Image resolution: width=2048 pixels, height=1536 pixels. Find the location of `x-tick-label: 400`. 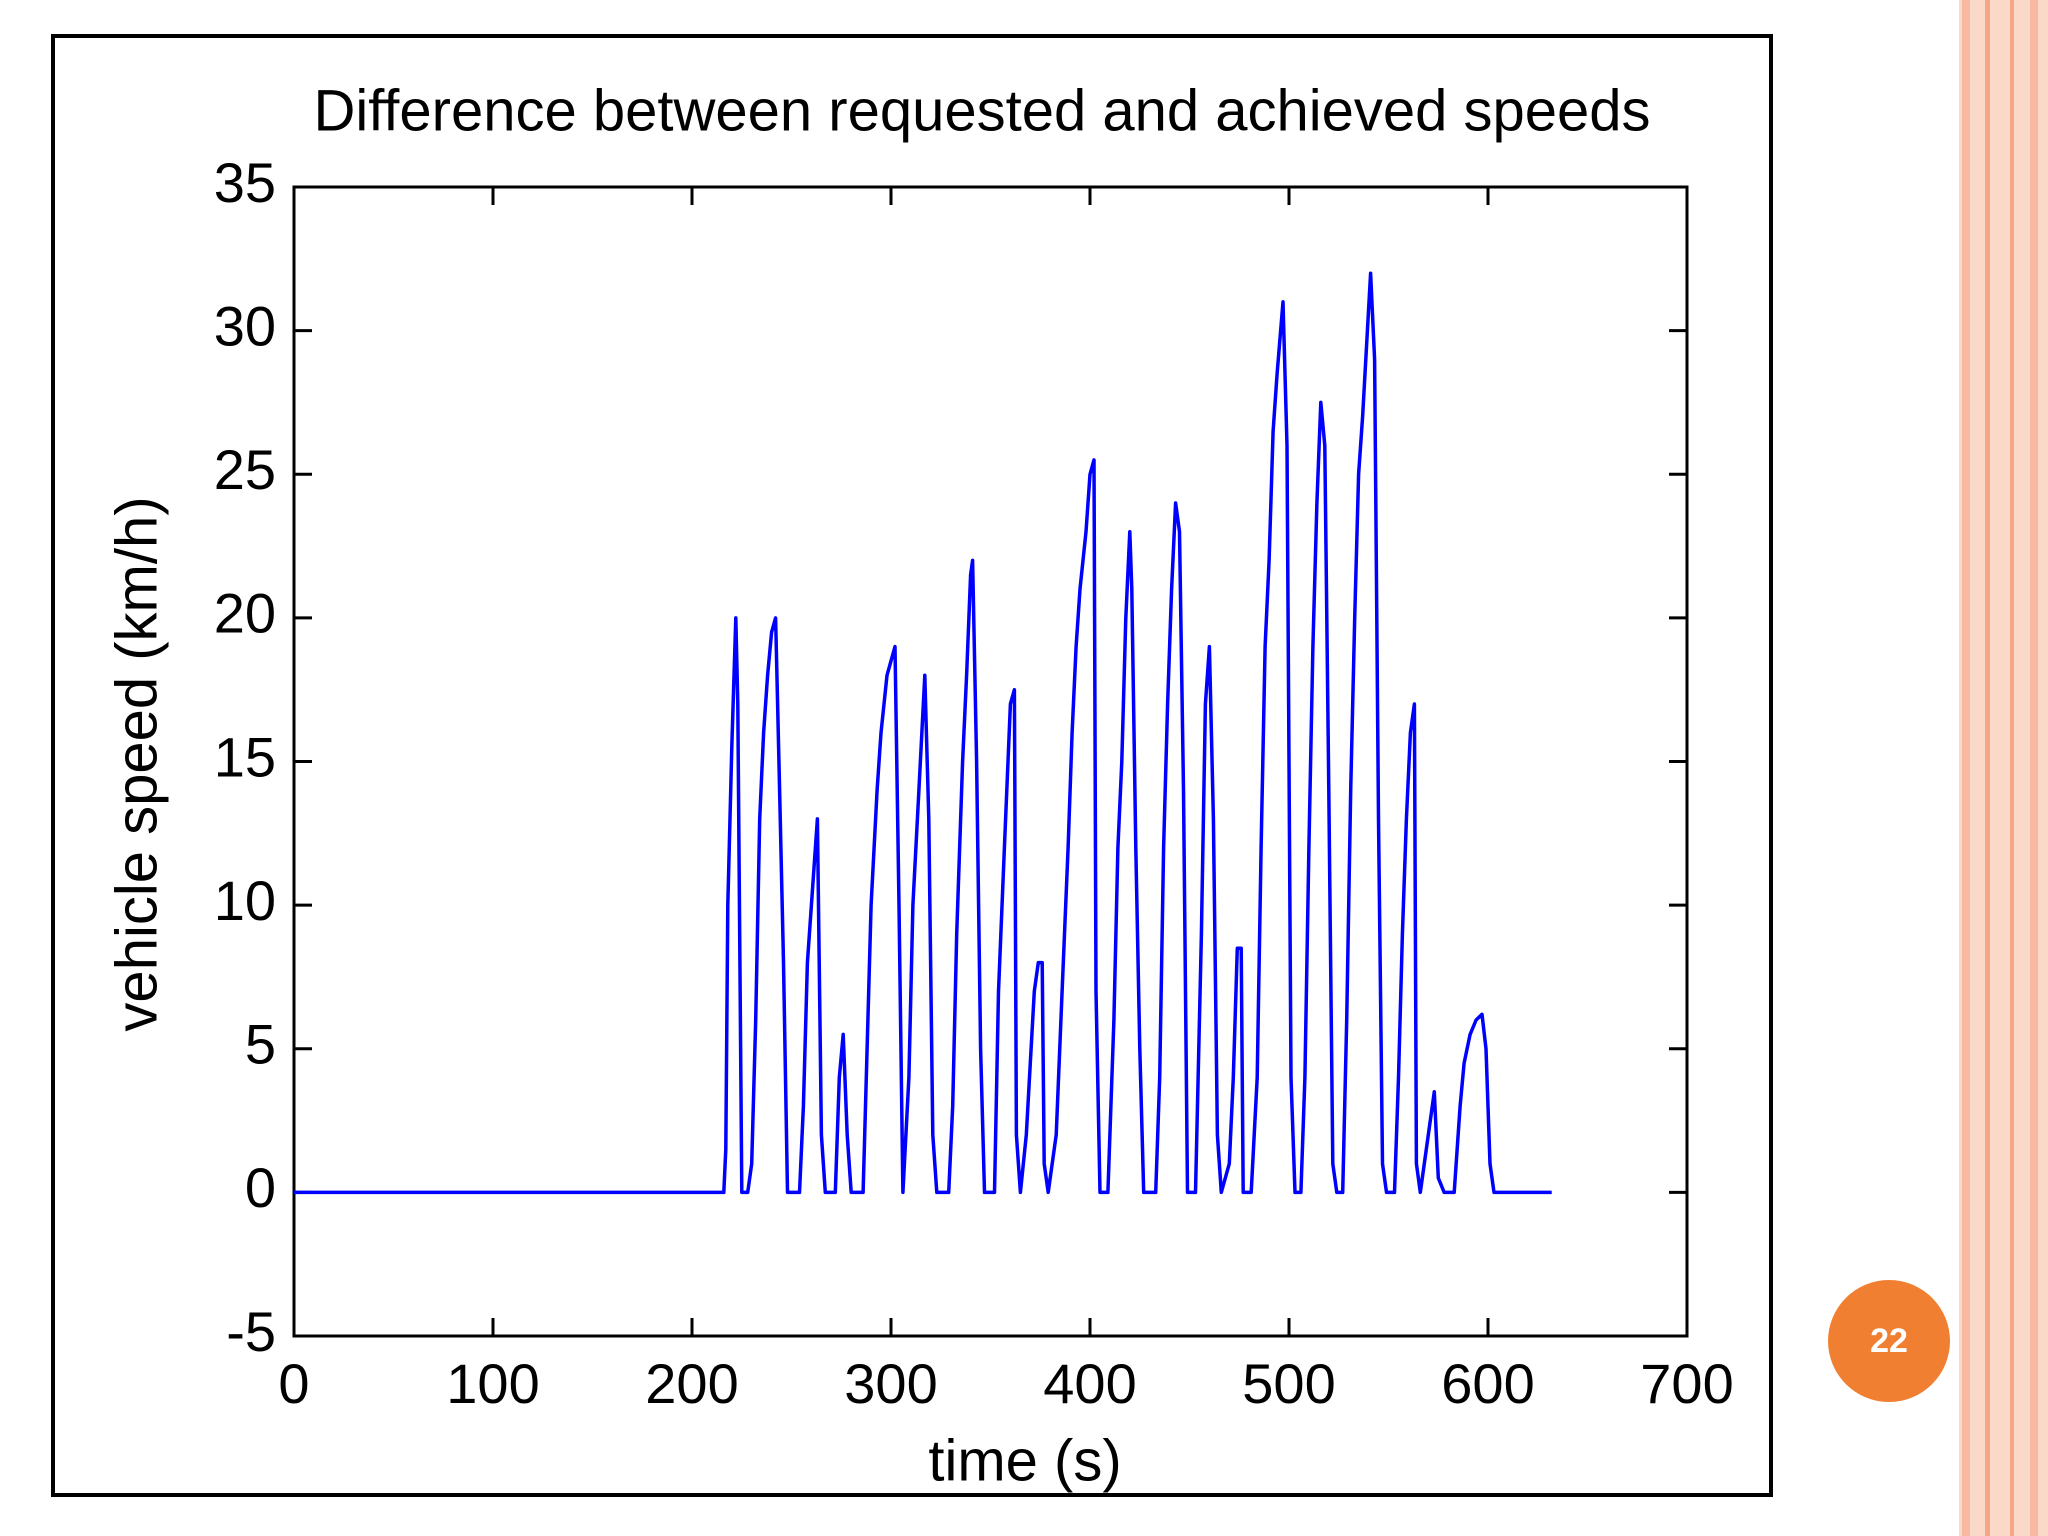

x-tick-label: 400 is located at coordinates (1089, 1383).